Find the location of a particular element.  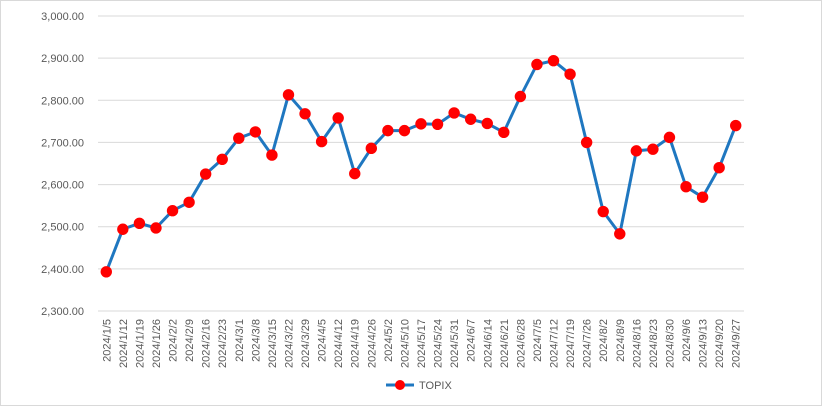

y-tick-label: 3,000.00 is located at coordinates (62, 17).